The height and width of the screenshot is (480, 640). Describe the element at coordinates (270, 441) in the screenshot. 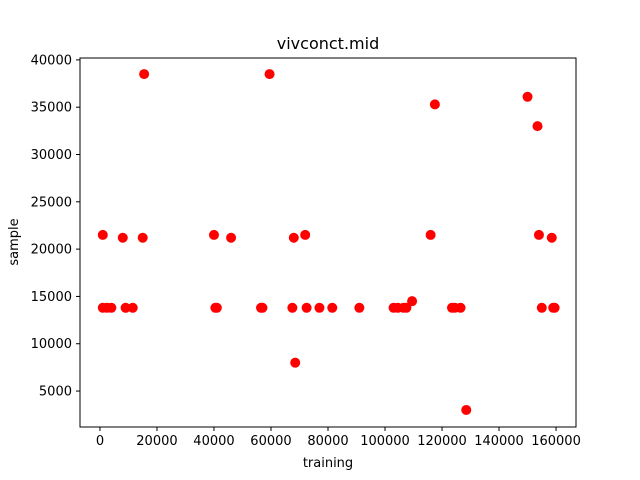

I see `x-tick-label: 60000` at that location.